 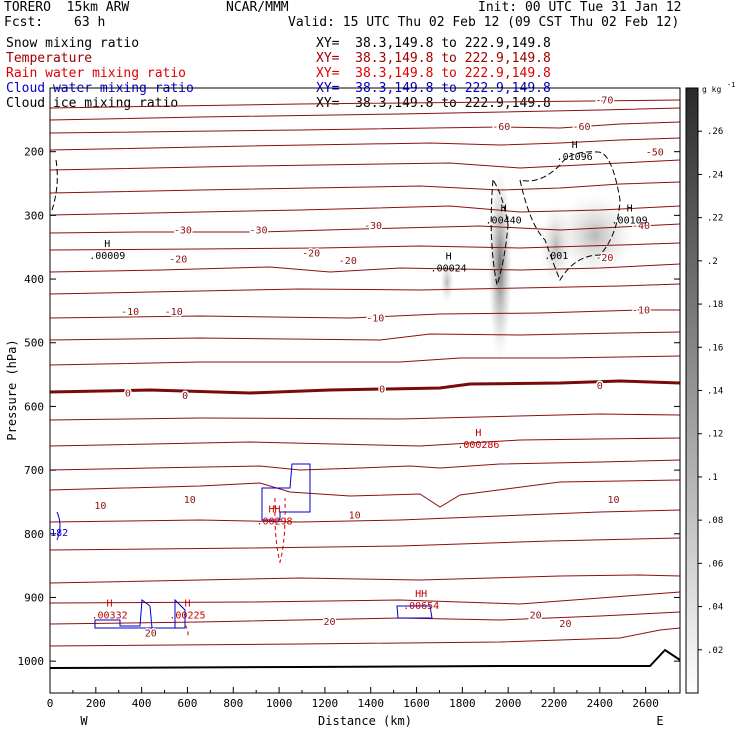 What do you see at coordinates (67, 7) in the screenshot?
I see `model-title: TORERO 15km ARW` at bounding box center [67, 7].